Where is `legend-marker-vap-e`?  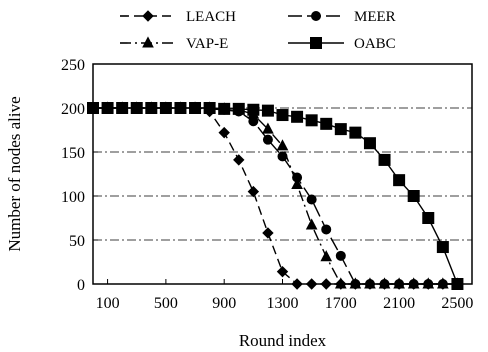 legend-marker-vap-e is located at coordinates (148, 42).